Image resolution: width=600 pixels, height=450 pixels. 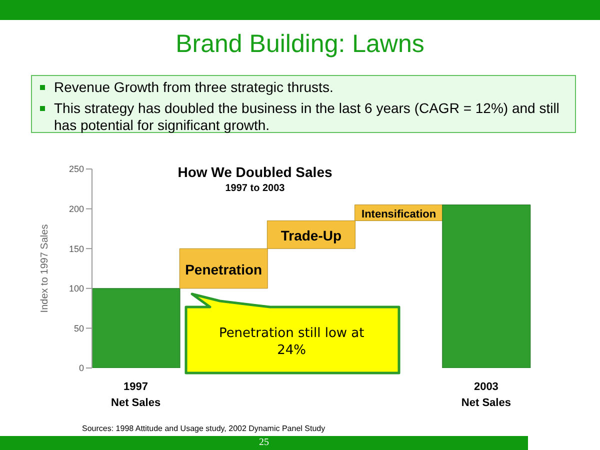 What do you see at coordinates (45, 268) in the screenshot?
I see `y-axis-title: Index to 1997 Sales` at bounding box center [45, 268].